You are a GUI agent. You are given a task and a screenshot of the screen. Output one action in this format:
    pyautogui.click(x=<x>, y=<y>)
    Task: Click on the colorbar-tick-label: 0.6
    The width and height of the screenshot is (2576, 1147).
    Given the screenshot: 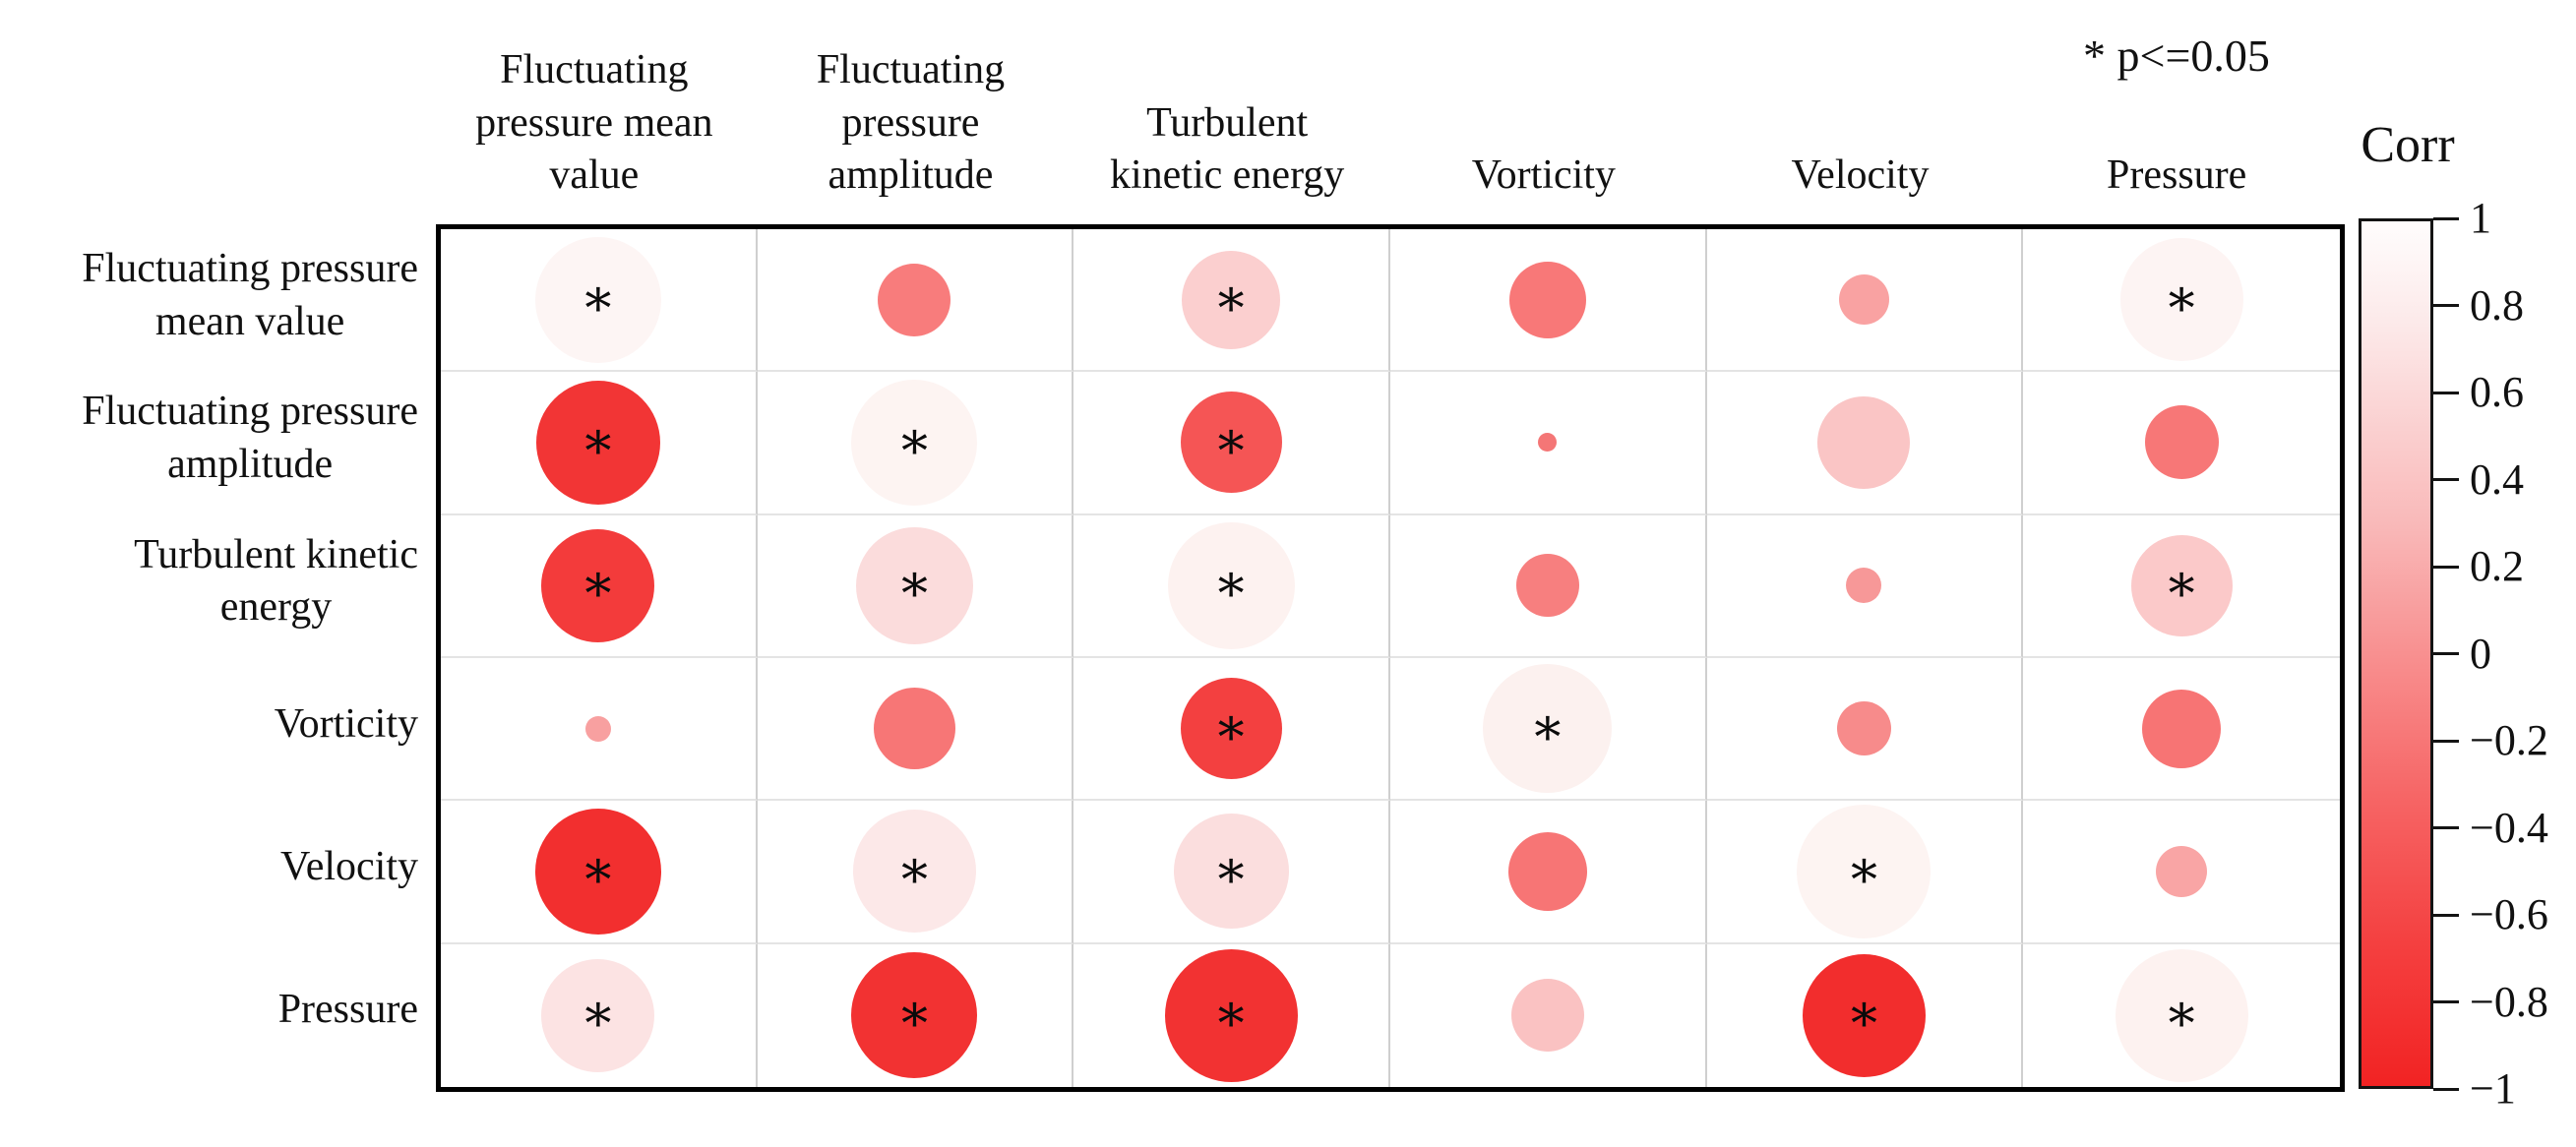 What is the action you would take?
    pyautogui.click(x=2497, y=392)
    